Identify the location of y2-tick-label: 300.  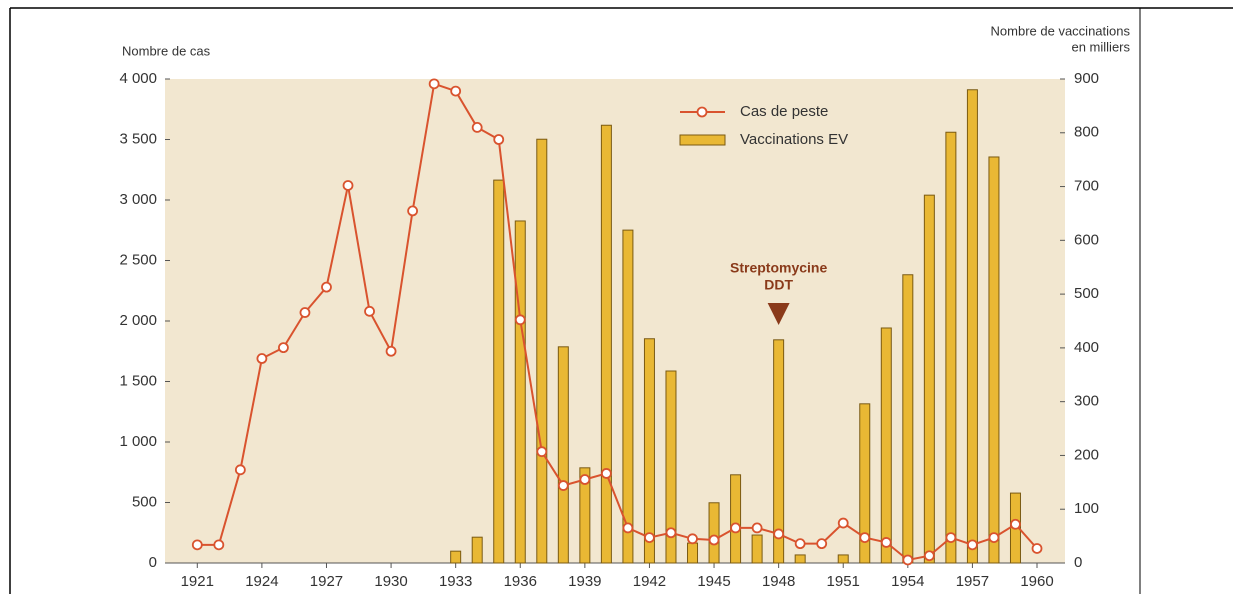
(1086, 401).